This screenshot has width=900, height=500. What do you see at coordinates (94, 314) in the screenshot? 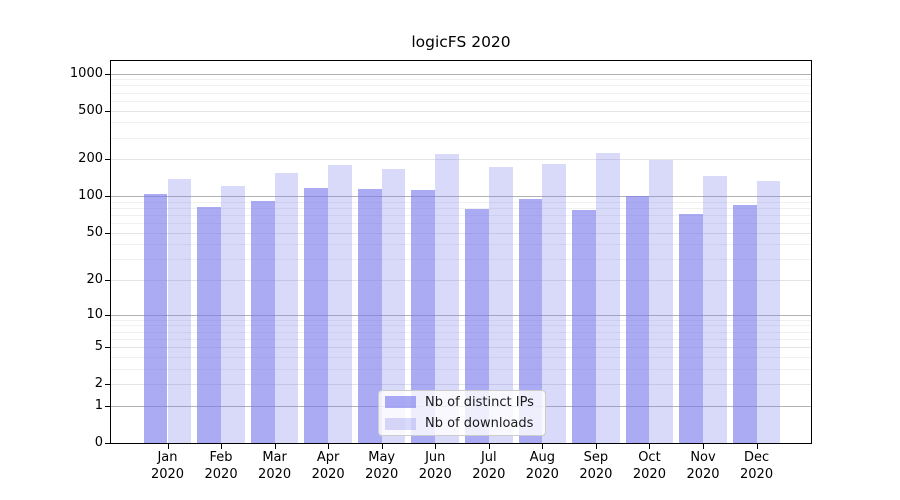
I see `y-tick-label: 10` at bounding box center [94, 314].